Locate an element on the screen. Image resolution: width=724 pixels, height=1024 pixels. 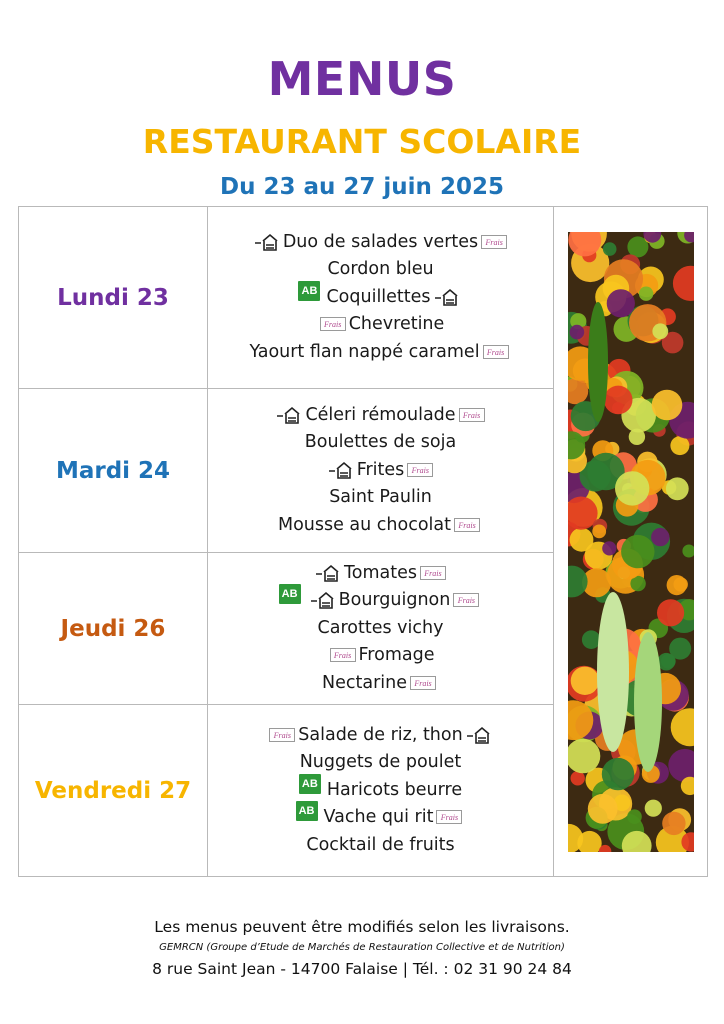
dish-item: Frais Salade de riz, thon is located at coordinates (380, 736).